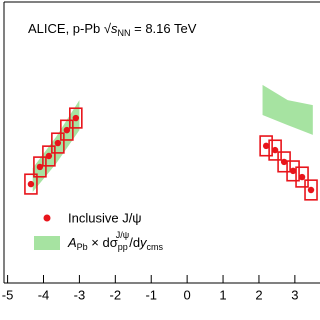 The height and width of the screenshot is (320, 320). I want to click on legend-marker, so click(47, 218).